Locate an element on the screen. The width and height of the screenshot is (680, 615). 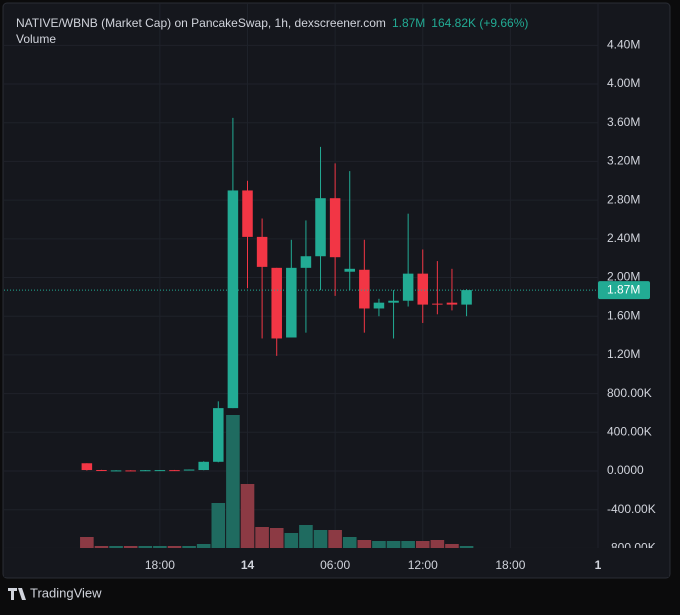
x-tick-label: 14 is located at coordinates (248, 565).